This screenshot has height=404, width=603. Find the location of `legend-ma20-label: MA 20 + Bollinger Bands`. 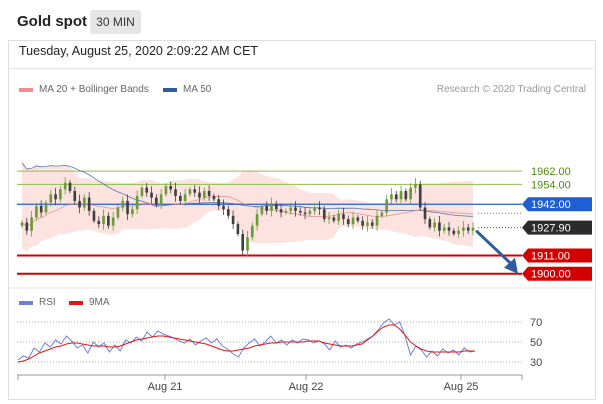

legend-ma20-label: MA 20 + Bollinger Bands is located at coordinates (94, 89).